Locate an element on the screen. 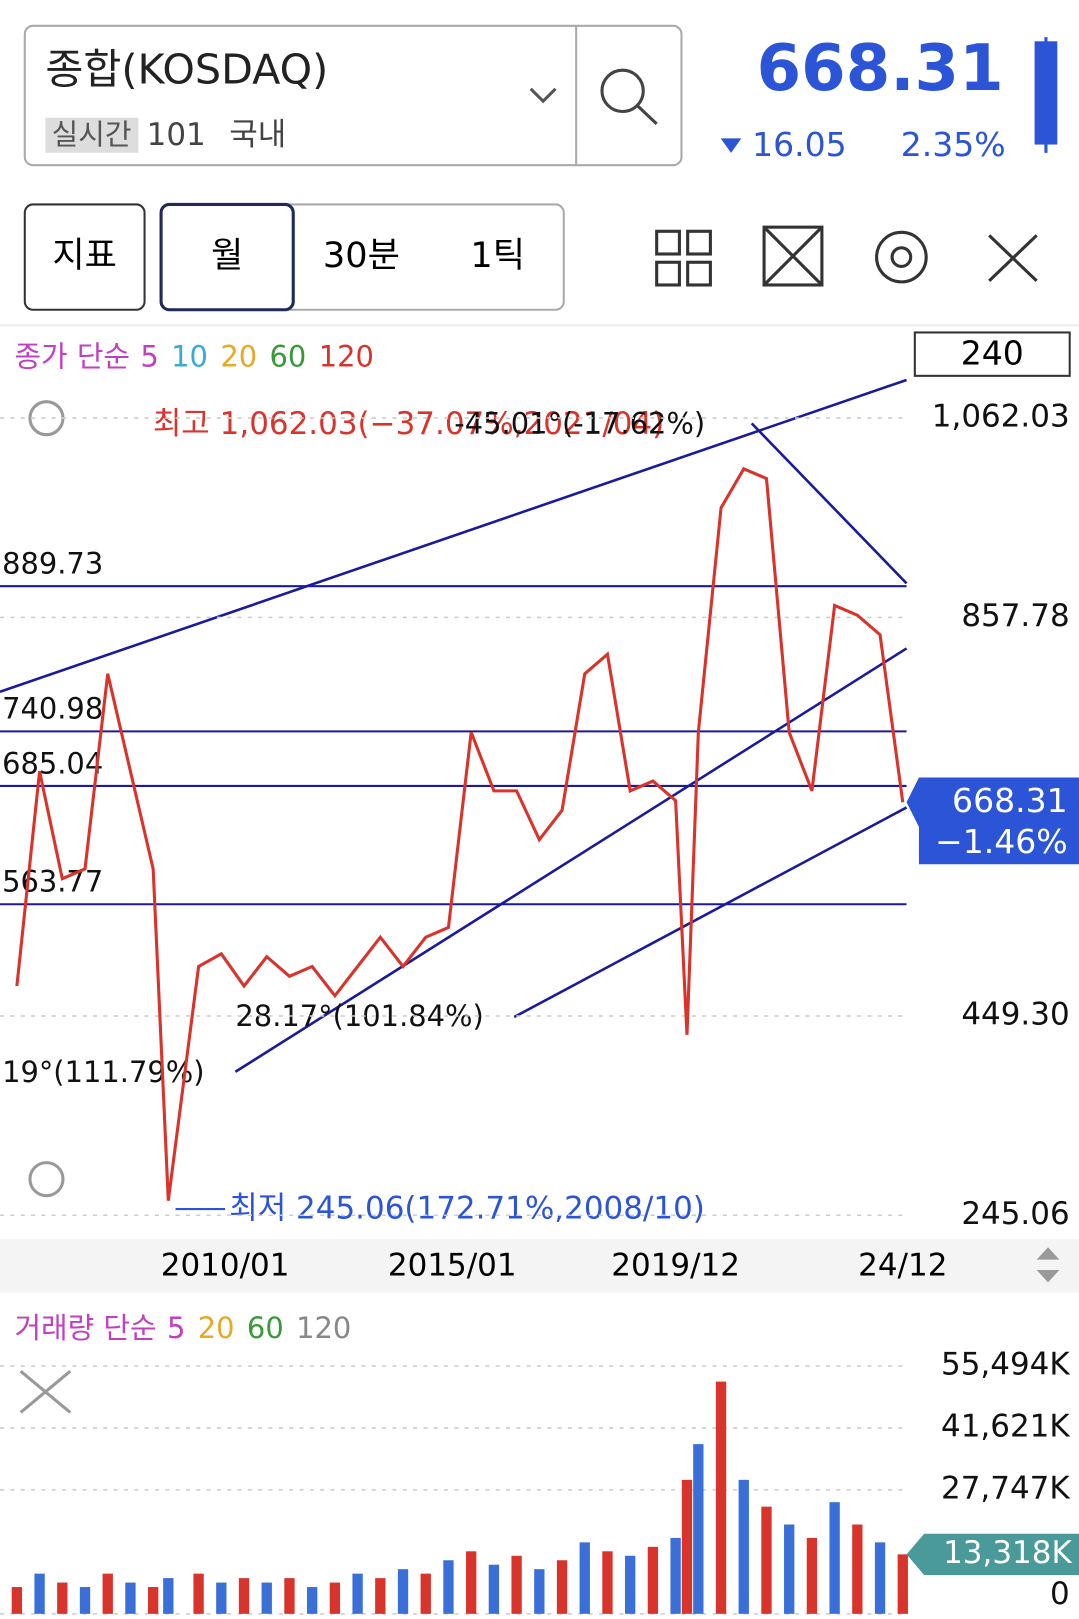 This screenshot has height=1619, width=1079. annotation: 최저 245.06(172.71%,2008/10) is located at coordinates (467, 1209).